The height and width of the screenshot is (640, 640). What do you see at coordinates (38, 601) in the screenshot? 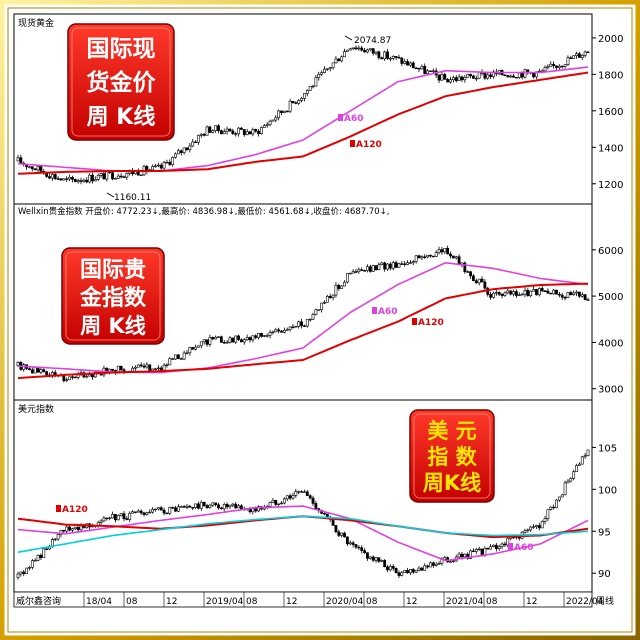
I see `footer-left-label: 威尔鑫咨询` at bounding box center [38, 601].